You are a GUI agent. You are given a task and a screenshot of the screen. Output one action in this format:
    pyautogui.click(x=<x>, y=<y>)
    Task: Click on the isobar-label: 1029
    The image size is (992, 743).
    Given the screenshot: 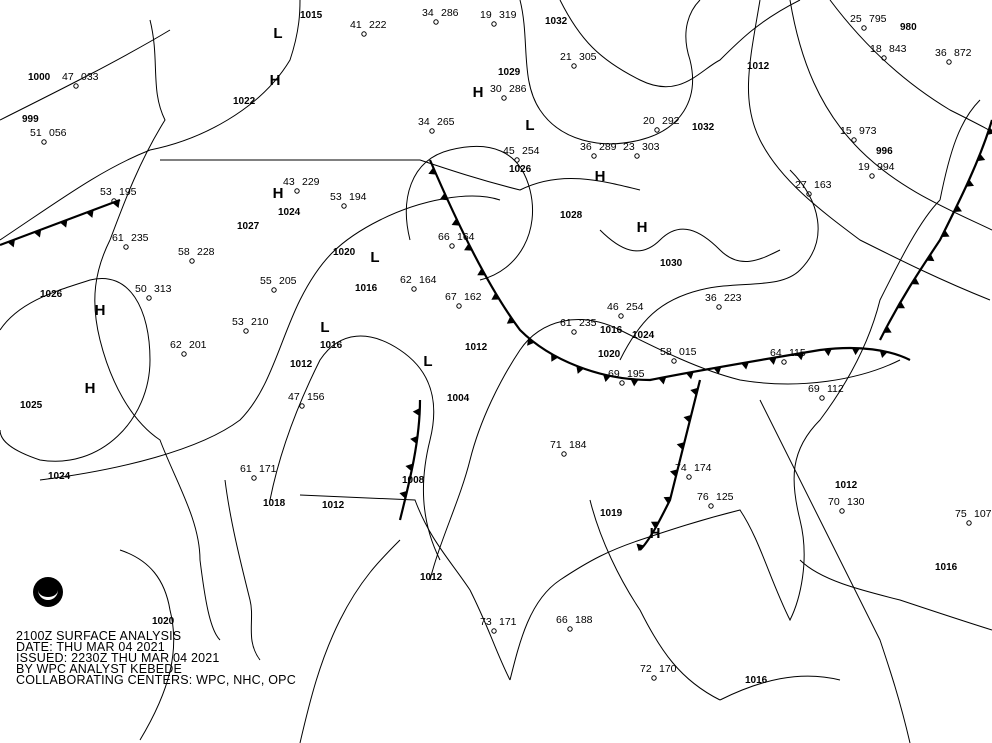 What is the action you would take?
    pyautogui.click(x=509, y=72)
    